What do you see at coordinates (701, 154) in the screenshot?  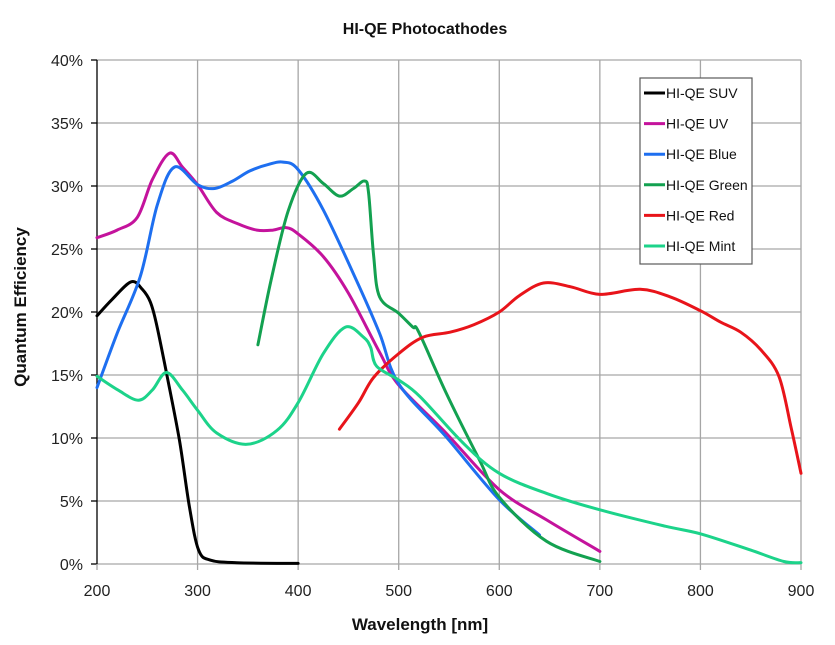 I see `legend-label: HI-QE Blue` at bounding box center [701, 154].